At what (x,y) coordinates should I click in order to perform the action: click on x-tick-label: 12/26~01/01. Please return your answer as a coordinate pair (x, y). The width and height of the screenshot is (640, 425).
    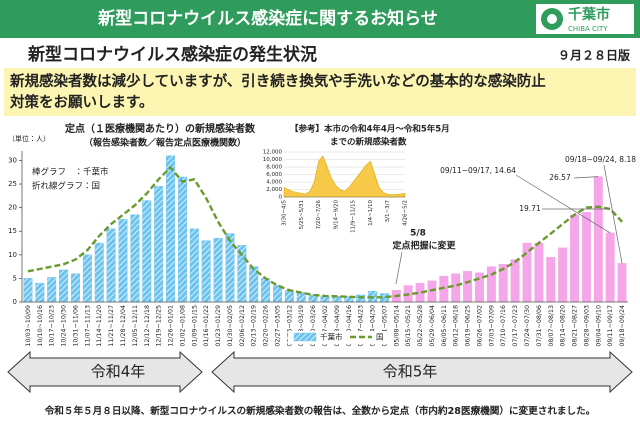
    Looking at the image, I should click on (171, 326).